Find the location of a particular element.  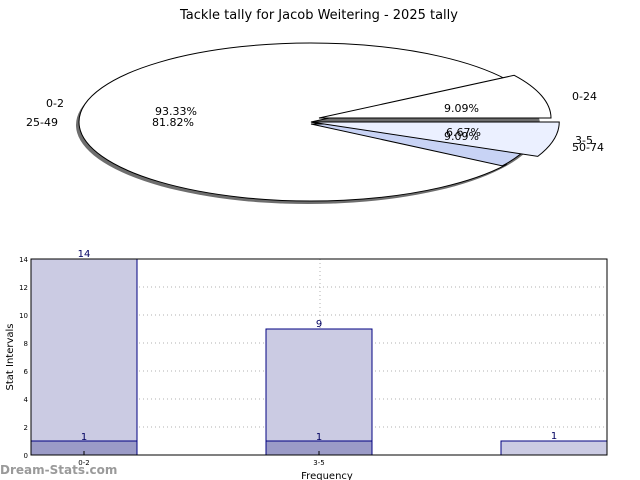

pie-slice-label: 0-24 is located at coordinates (584, 96).